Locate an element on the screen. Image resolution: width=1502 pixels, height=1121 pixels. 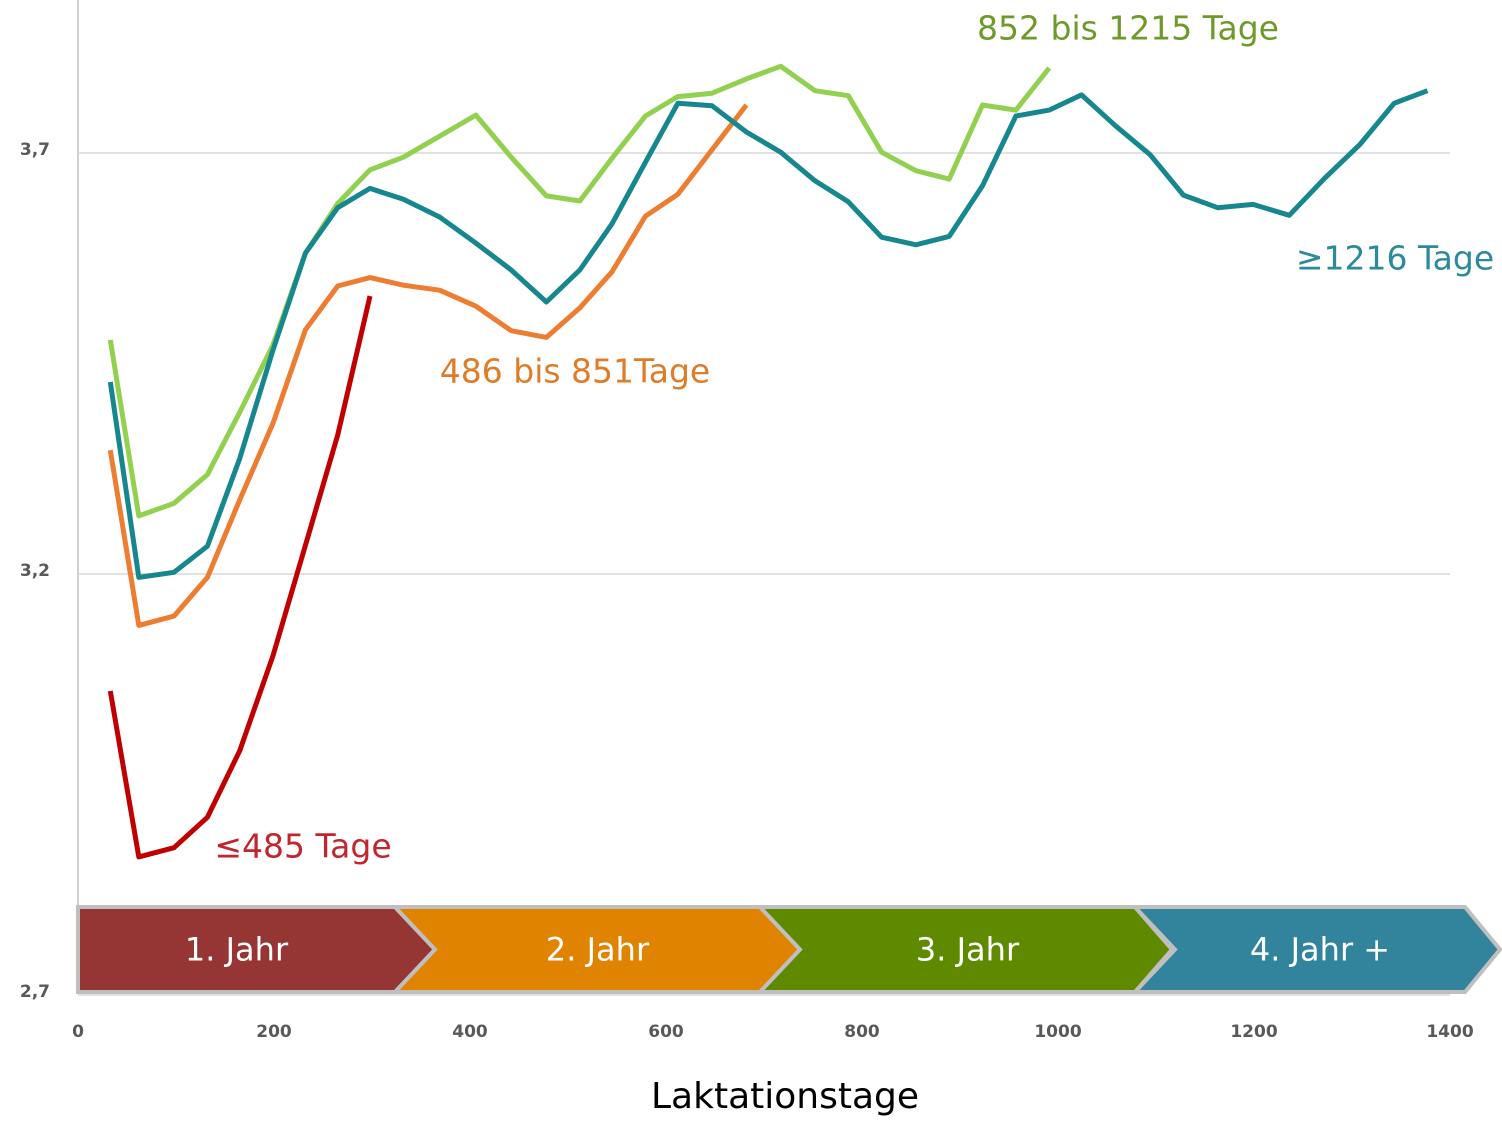
series-label: 852 bis 1215 Tage is located at coordinates (1128, 28).